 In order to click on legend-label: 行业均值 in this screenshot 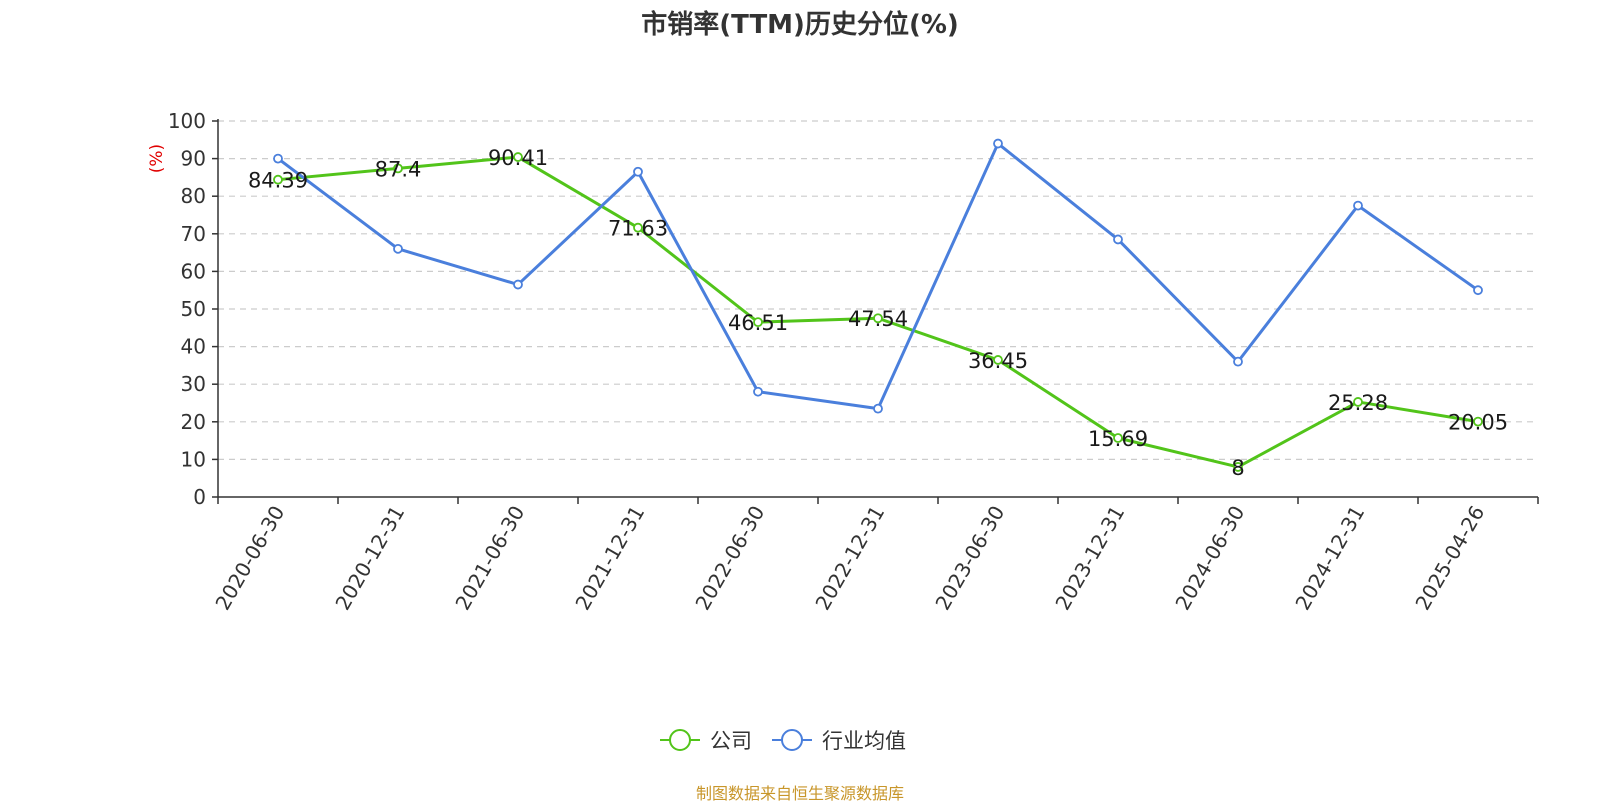, I will do `click(864, 741)`.